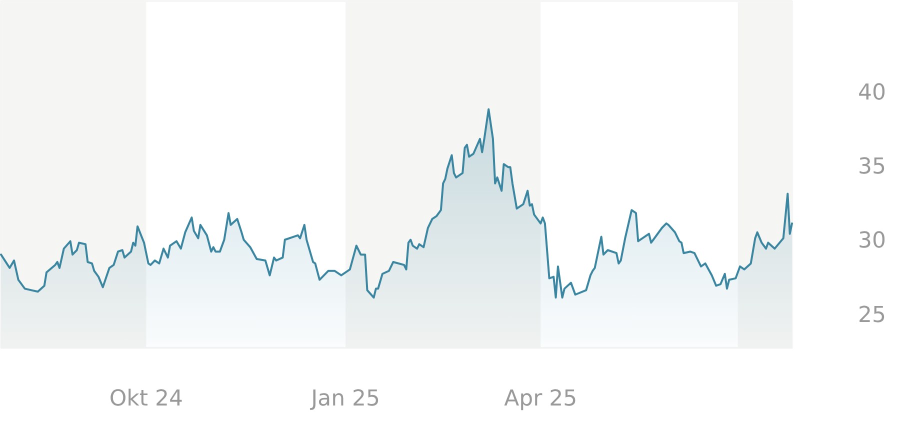 Image resolution: width=902 pixels, height=428 pixels. Describe the element at coordinates (872, 241) in the screenshot. I see `y-tick-label: 30` at that location.